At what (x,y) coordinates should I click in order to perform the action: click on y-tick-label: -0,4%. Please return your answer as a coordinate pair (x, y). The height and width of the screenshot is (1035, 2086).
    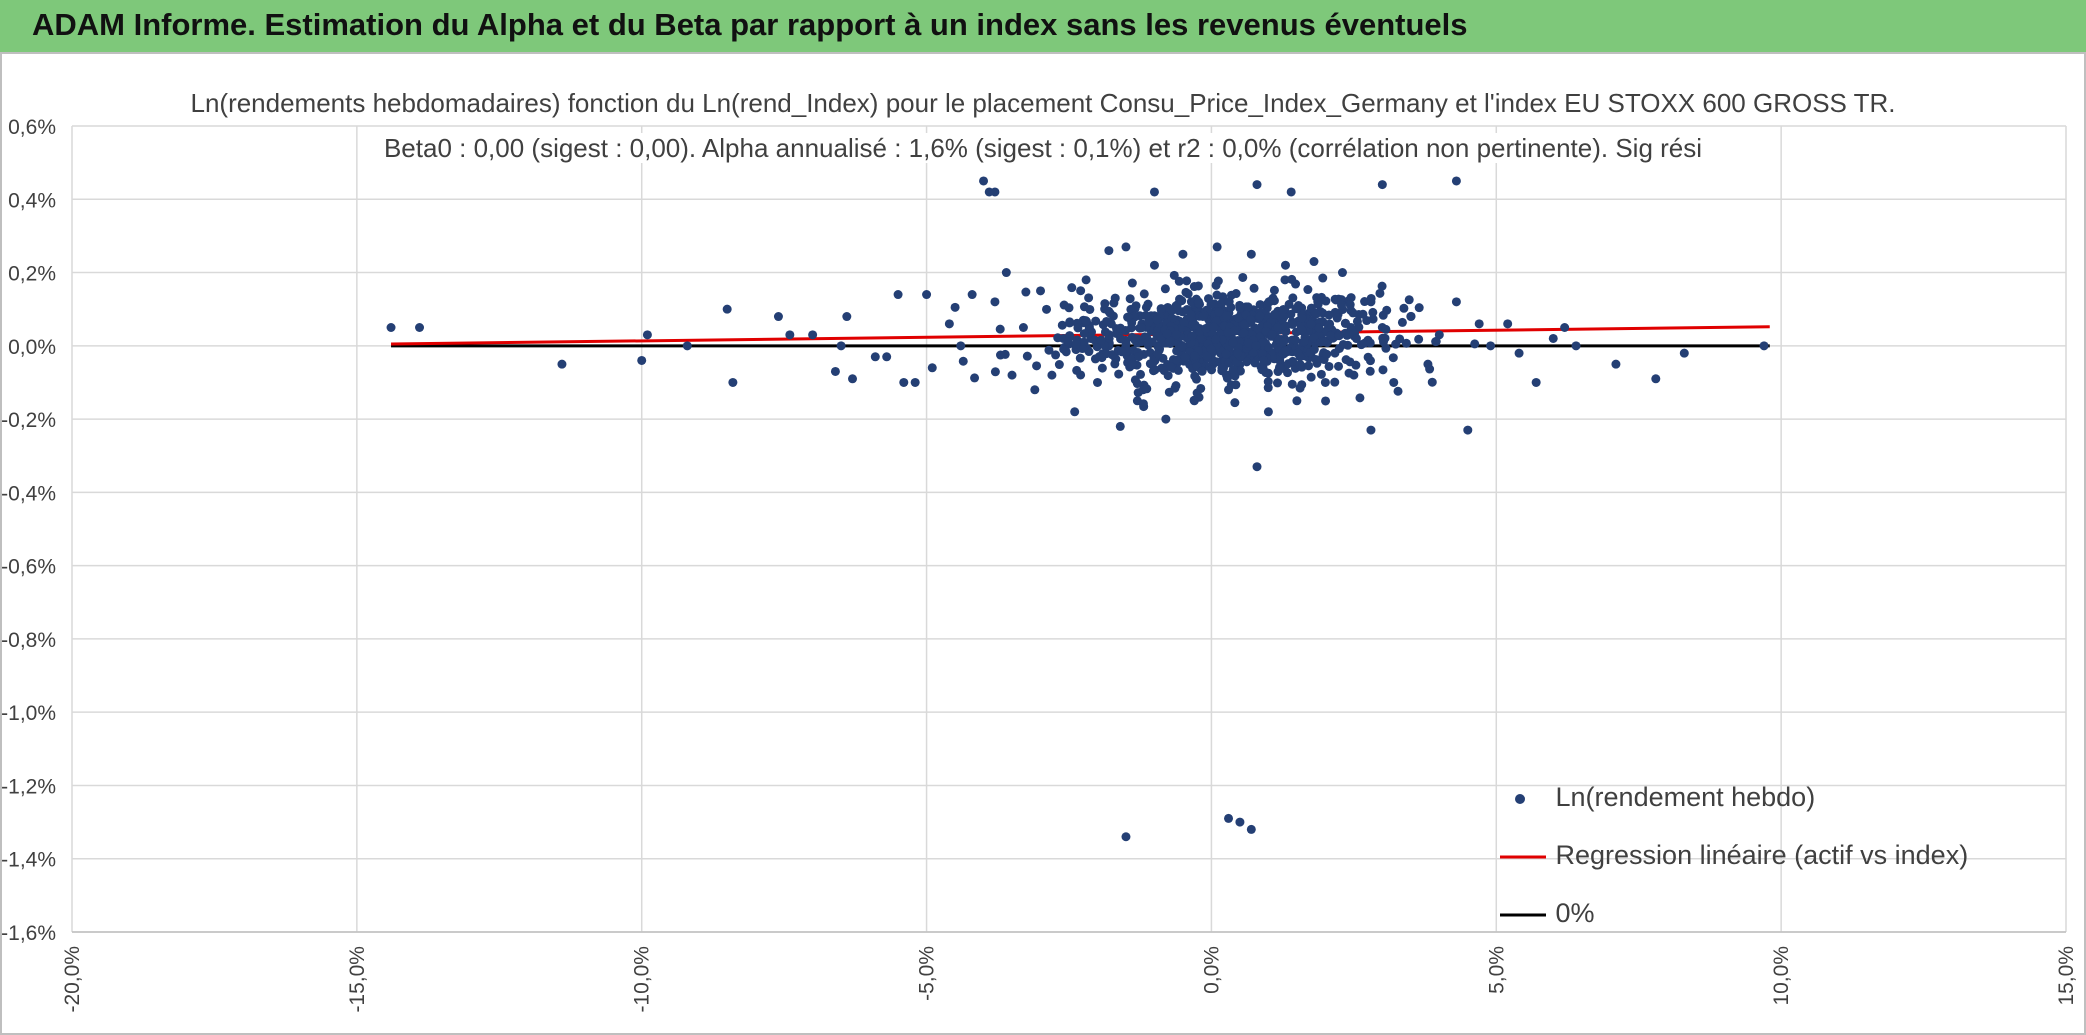
    Looking at the image, I should click on (29, 493).